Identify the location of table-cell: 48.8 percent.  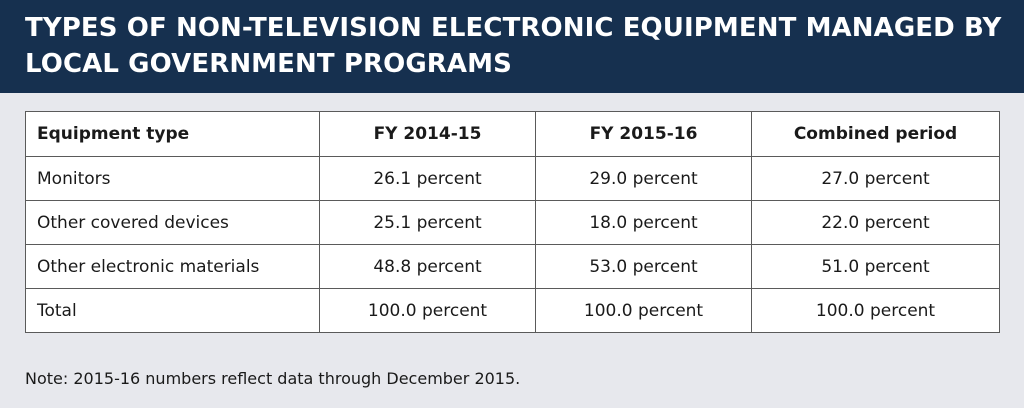
(427, 266).